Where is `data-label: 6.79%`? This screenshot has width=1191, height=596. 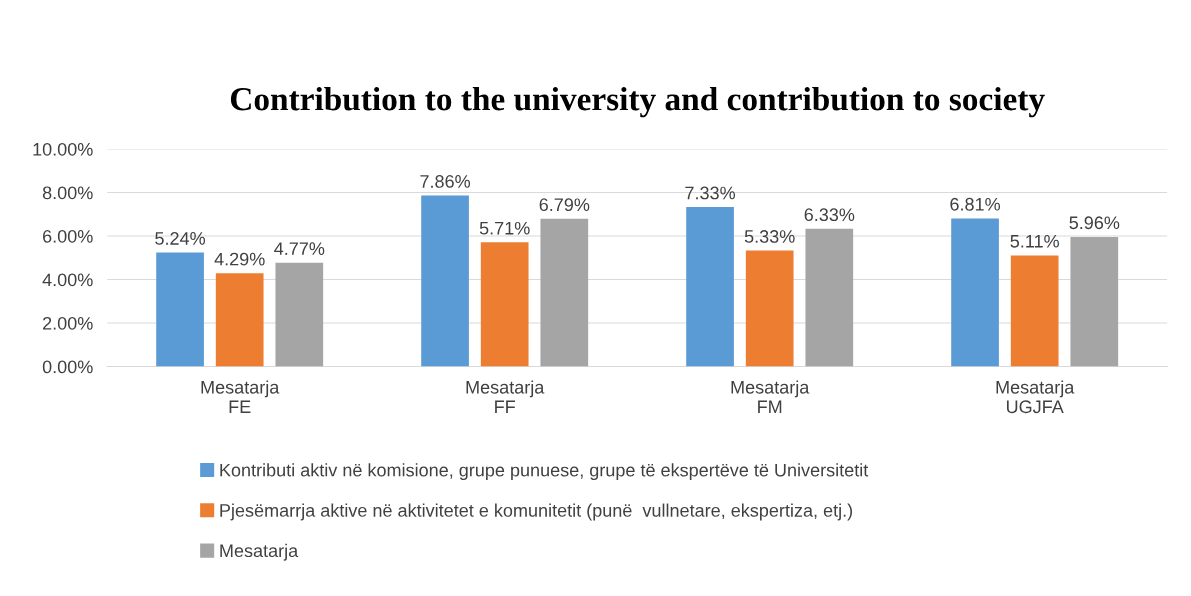
data-label: 6.79% is located at coordinates (564, 205).